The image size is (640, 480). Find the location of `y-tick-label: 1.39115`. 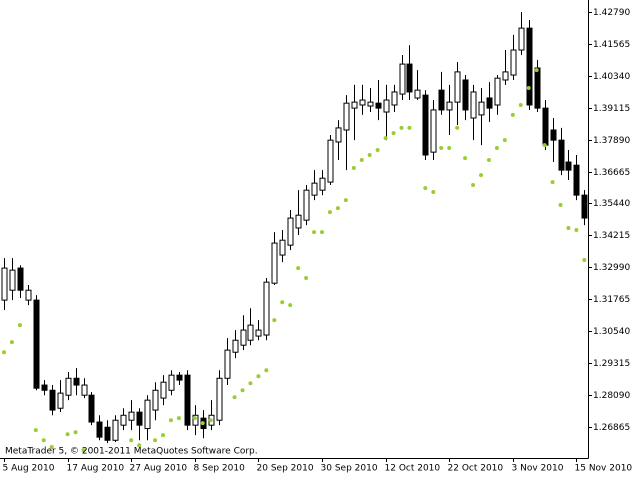

y-tick-label: 1.39115 is located at coordinates (611, 109).